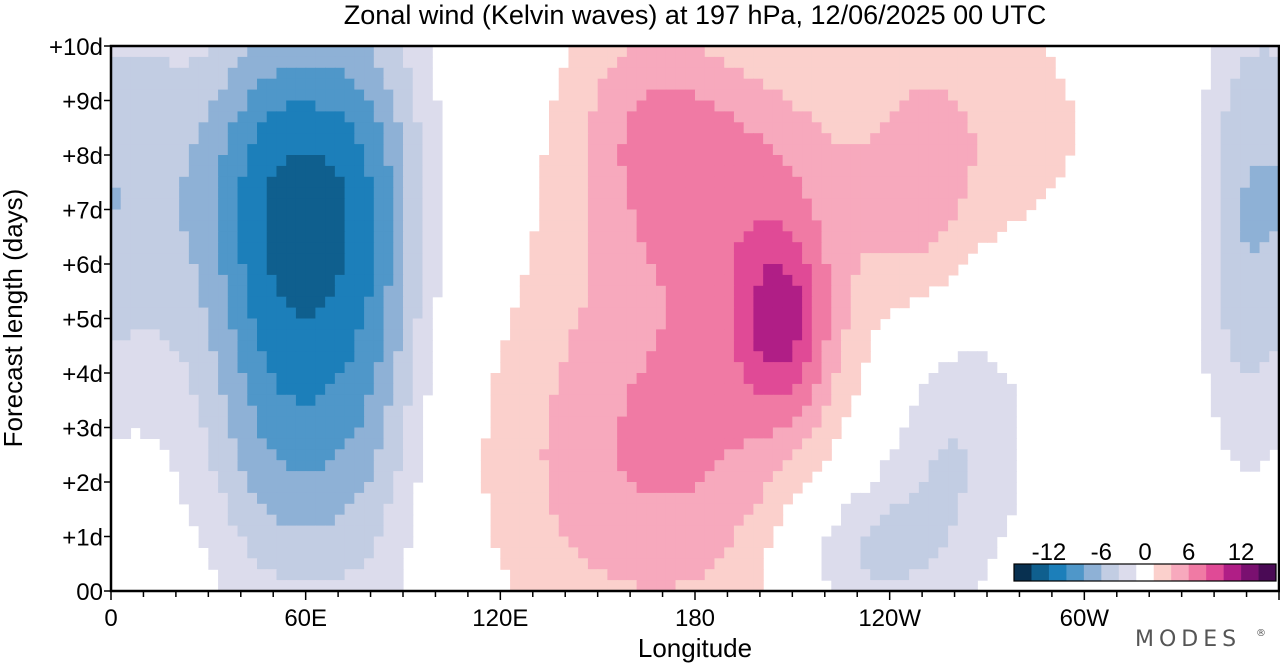  Describe the element at coordinates (82, 538) in the screenshot. I see `y-tick-label: +1d` at that location.